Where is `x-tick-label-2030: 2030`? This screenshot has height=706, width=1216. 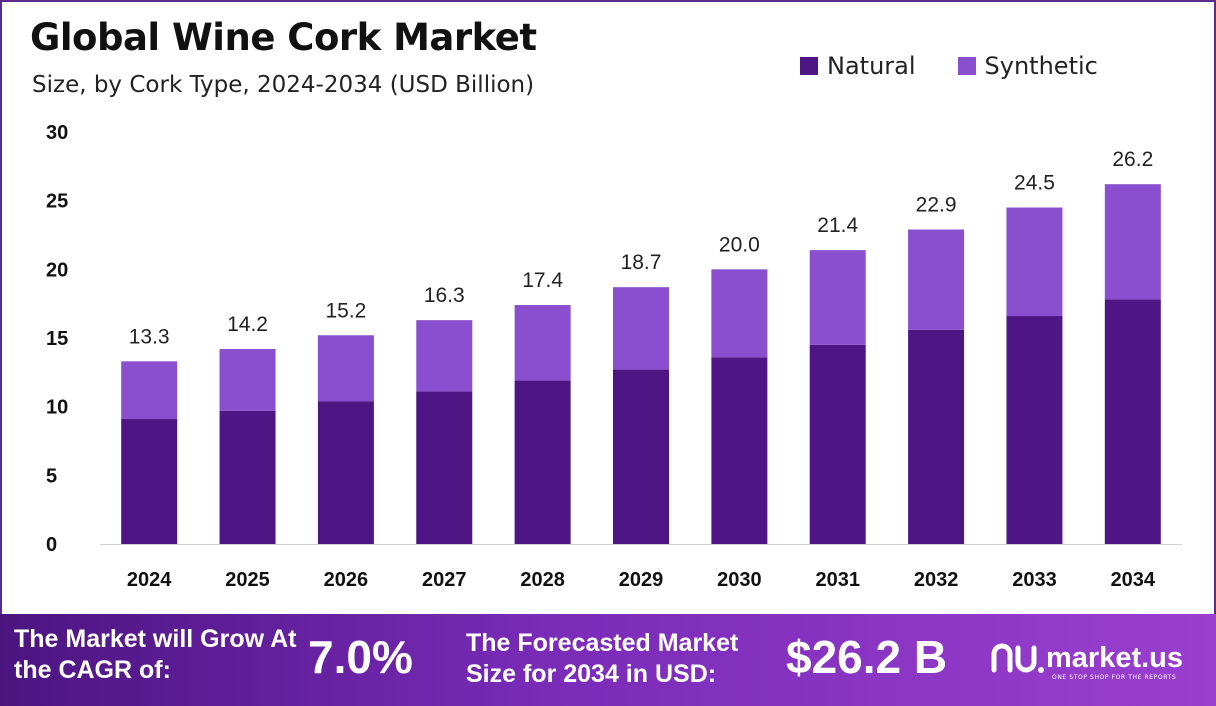
x-tick-label-2030: 2030 is located at coordinates (739, 580).